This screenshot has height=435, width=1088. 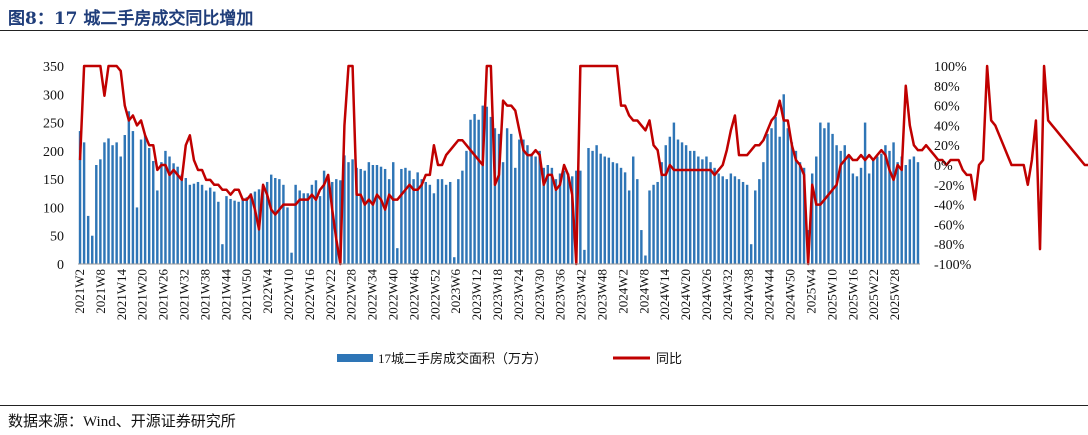 What do you see at coordinates (53, 67) in the screenshot?
I see `left-tick-label: 350` at bounding box center [53, 67].